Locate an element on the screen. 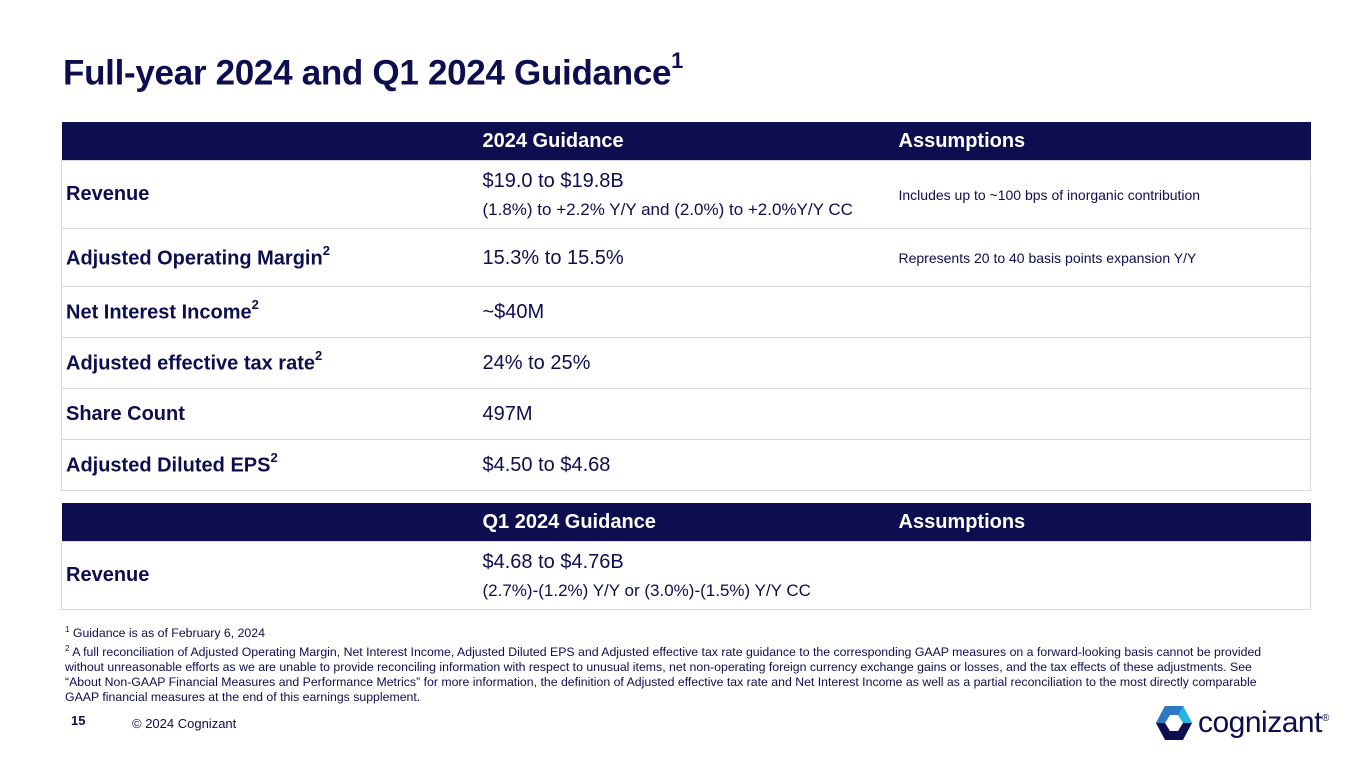 This screenshot has height=768, width=1365. metric-value: ~$40M is located at coordinates (686, 312).